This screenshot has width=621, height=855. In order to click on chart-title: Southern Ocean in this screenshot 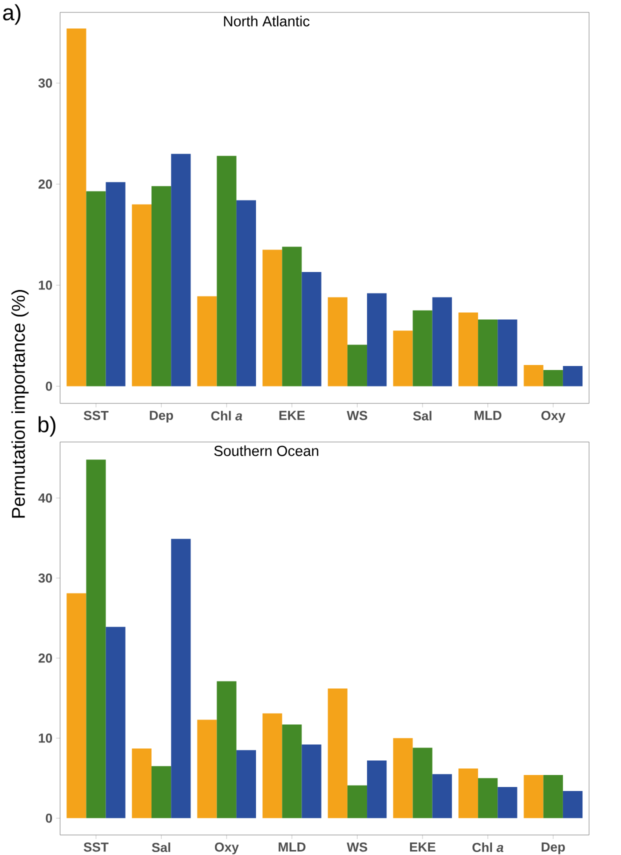, I will do `click(266, 450)`.